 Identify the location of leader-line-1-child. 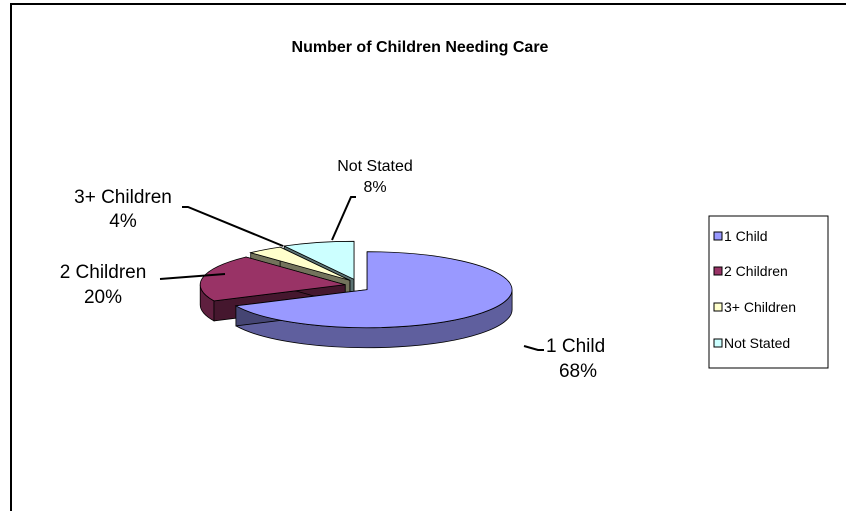
(533, 348).